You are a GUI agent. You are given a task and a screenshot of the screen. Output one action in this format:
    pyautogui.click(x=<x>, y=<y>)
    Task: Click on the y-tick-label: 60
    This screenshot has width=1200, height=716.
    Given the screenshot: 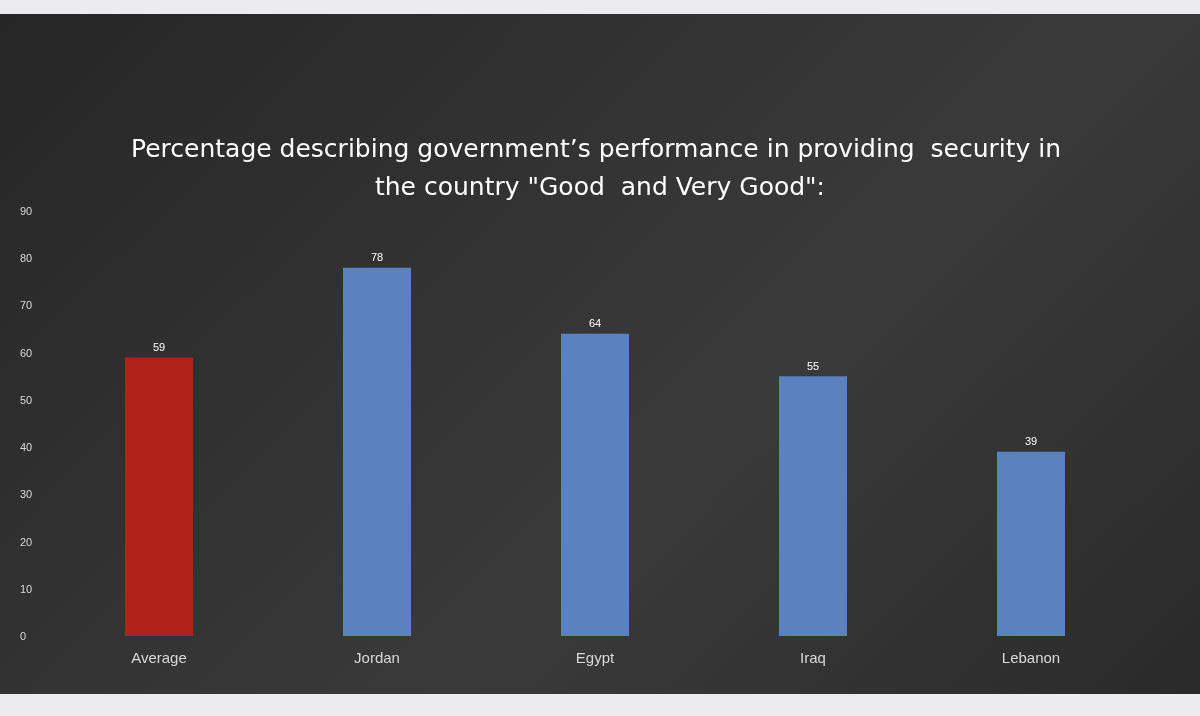 What is the action you would take?
    pyautogui.click(x=26, y=352)
    